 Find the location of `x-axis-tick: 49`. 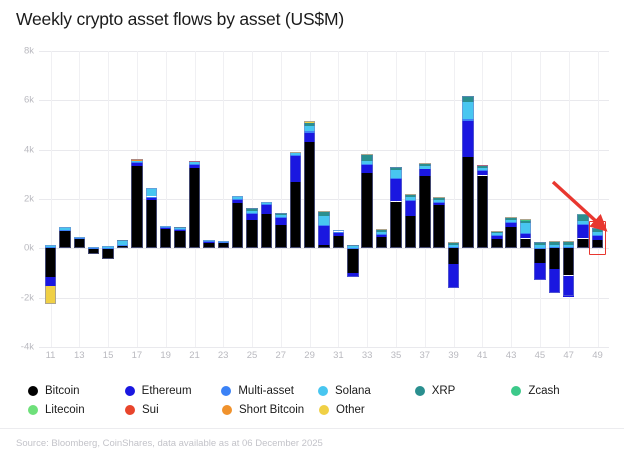

x-axis-tick: 49 is located at coordinates (597, 355).